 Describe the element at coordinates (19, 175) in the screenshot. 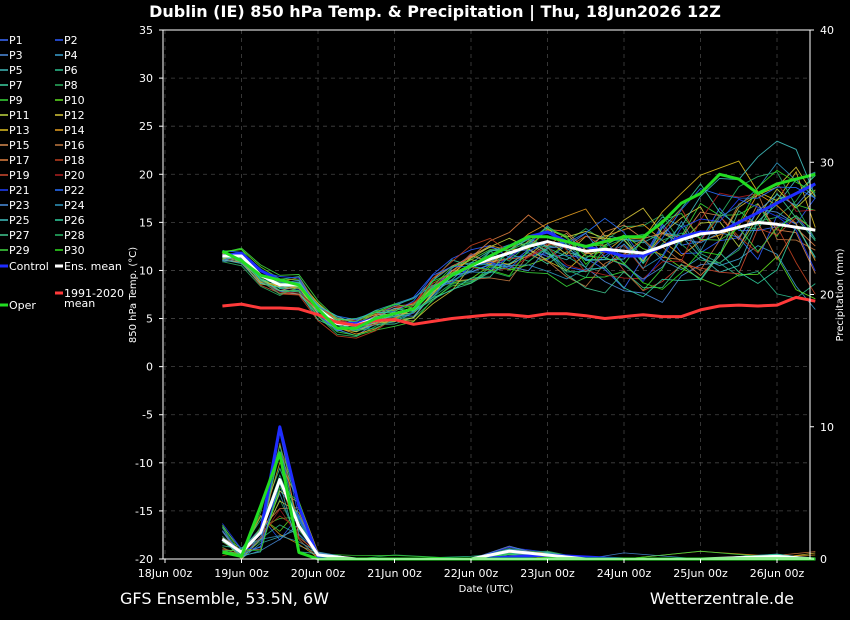

I see `legend-entry: P19` at that location.